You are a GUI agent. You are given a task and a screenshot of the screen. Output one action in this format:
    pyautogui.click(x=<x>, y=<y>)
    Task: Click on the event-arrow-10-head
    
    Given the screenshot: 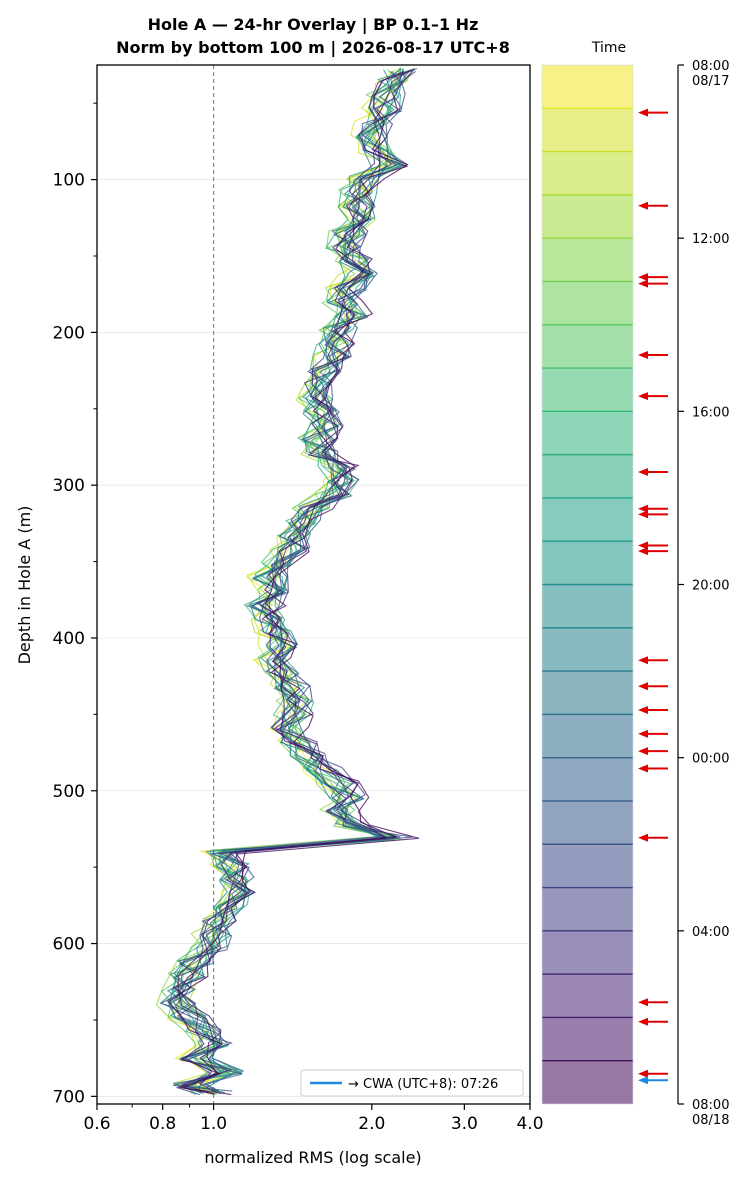 What is the action you would take?
    pyautogui.click(x=643, y=545)
    